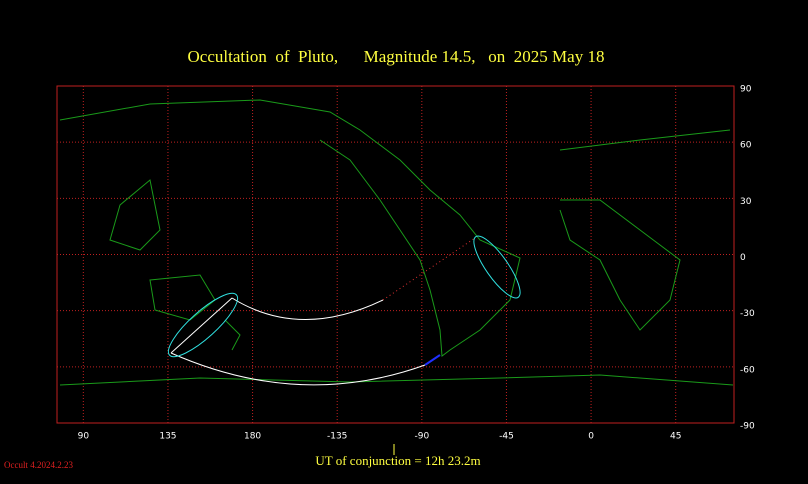  What do you see at coordinates (506, 437) in the screenshot?
I see `x-tick-label: -45` at bounding box center [506, 437].